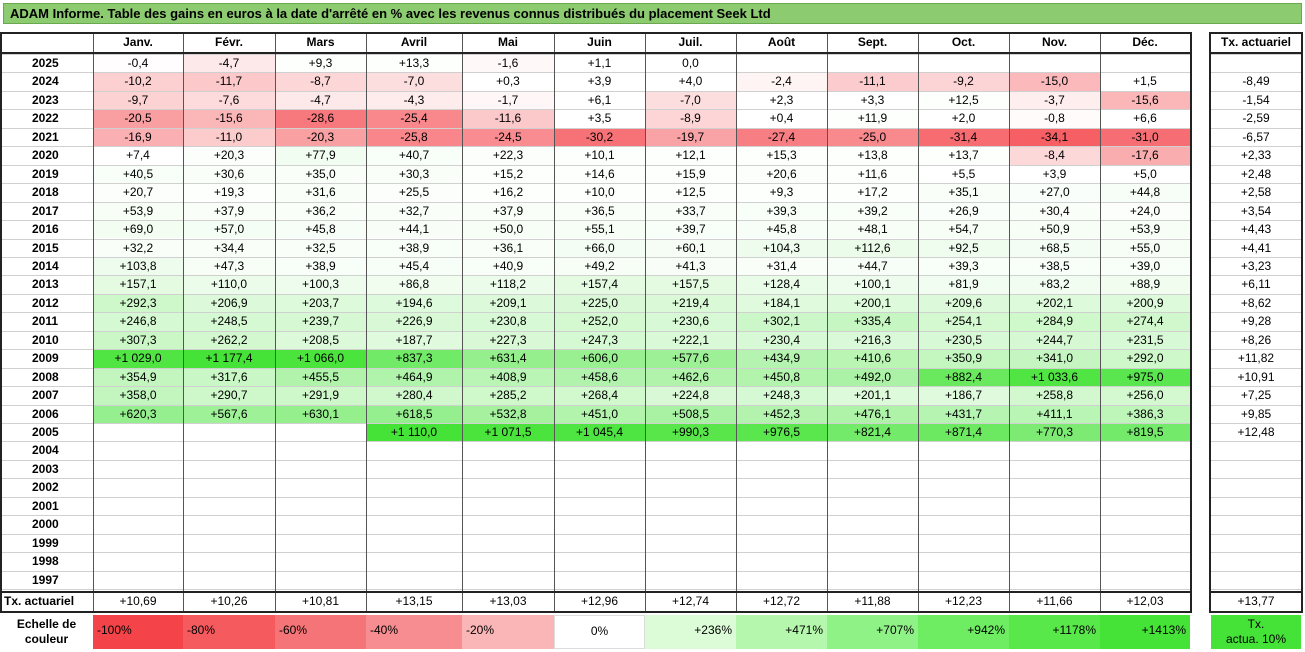  What do you see at coordinates (872, 601) in the screenshot?
I see `footer-cell: +11,88` at bounding box center [872, 601].